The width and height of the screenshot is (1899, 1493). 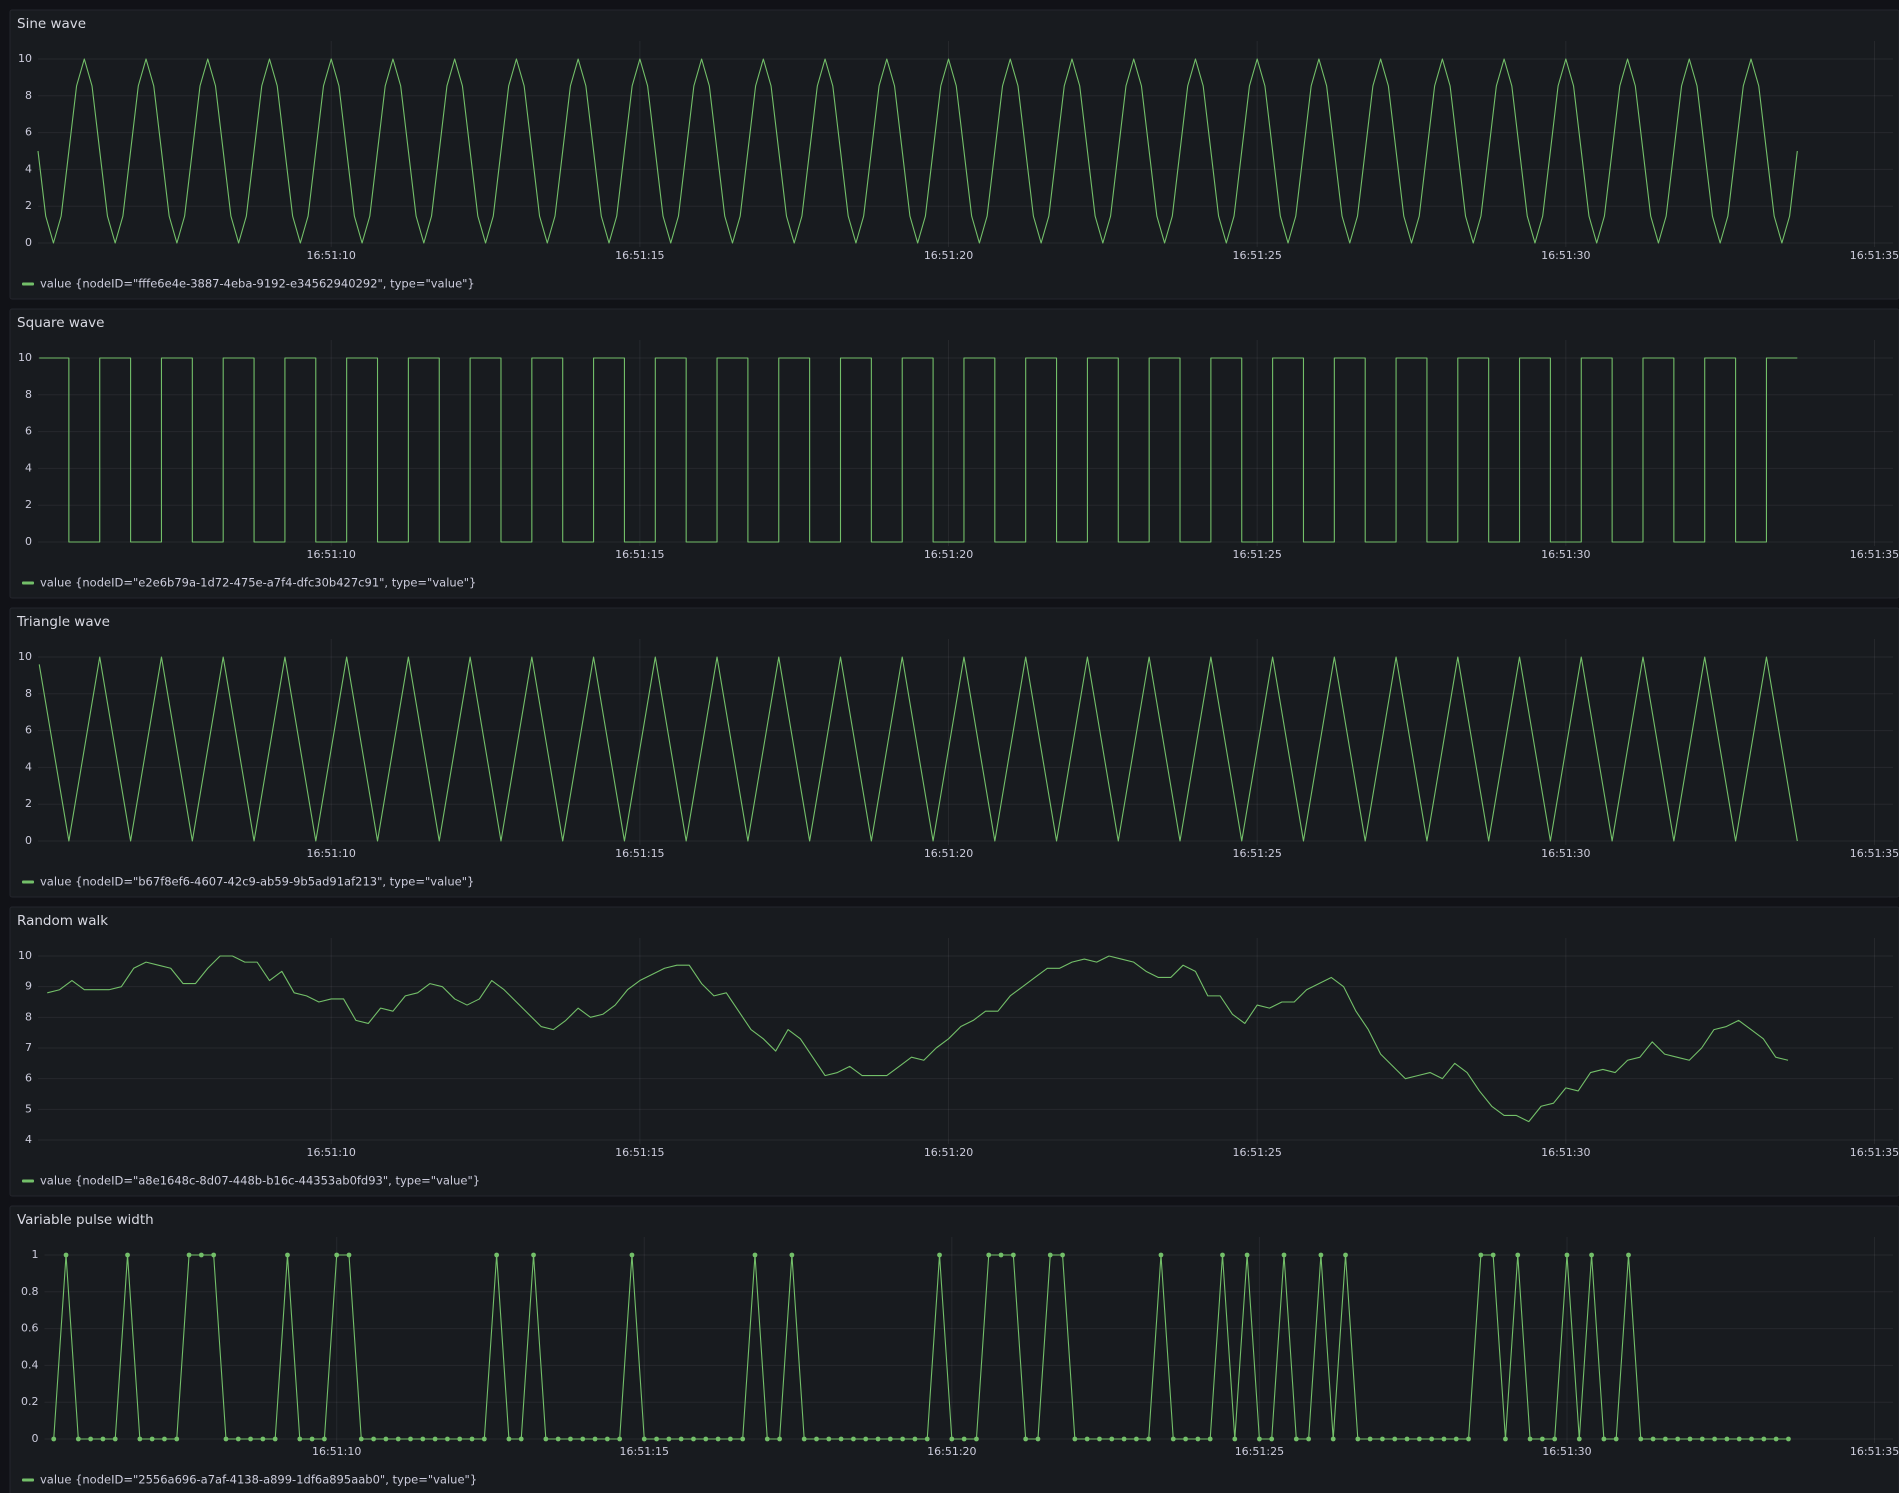 What do you see at coordinates (30, 1401) in the screenshot?
I see `y-tick-label: 0.2` at bounding box center [30, 1401].